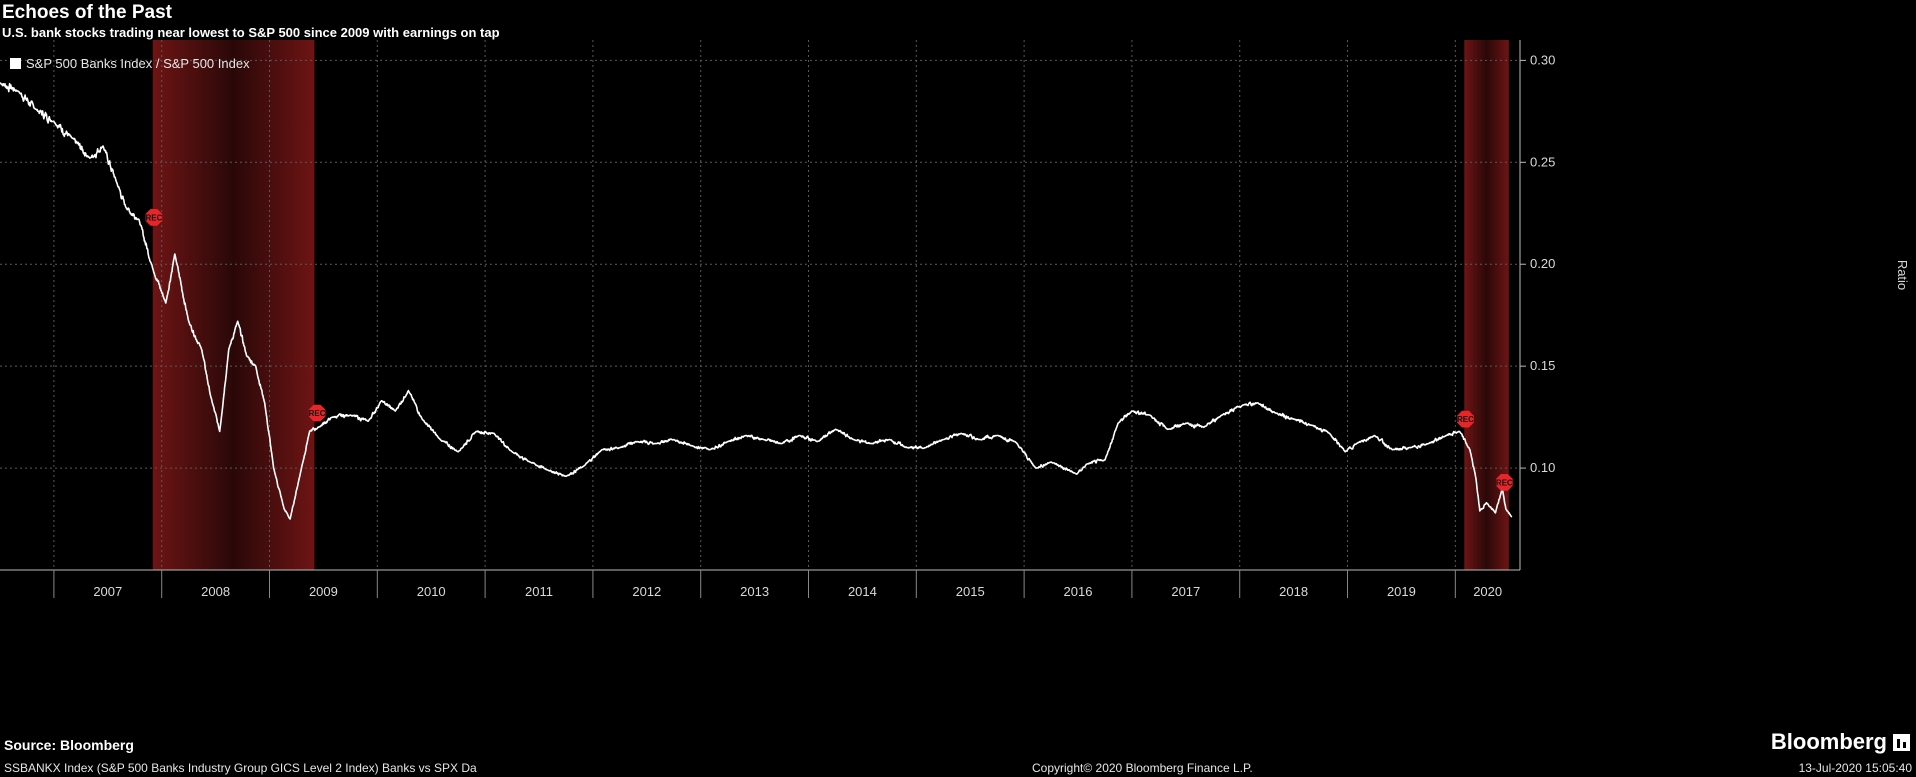 The image size is (1916, 777). Describe the element at coordinates (1185, 591) in the screenshot. I see `x-tick-label: 2017` at that location.